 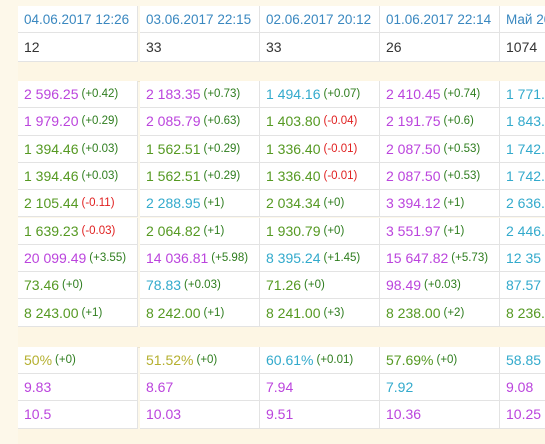 I want to click on value-cell: 1 771., so click(x=522, y=95).